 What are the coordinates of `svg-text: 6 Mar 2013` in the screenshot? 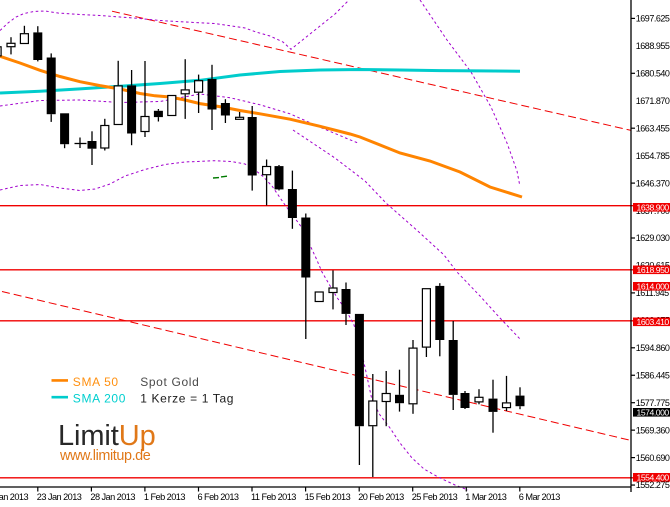 It's located at (539, 497).